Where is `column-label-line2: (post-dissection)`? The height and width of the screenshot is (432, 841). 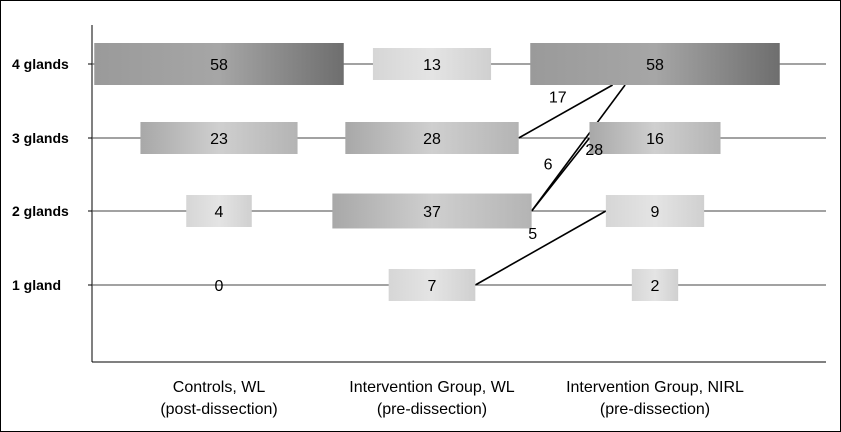
column-label-line2: (post-dissection) is located at coordinates (218, 409).